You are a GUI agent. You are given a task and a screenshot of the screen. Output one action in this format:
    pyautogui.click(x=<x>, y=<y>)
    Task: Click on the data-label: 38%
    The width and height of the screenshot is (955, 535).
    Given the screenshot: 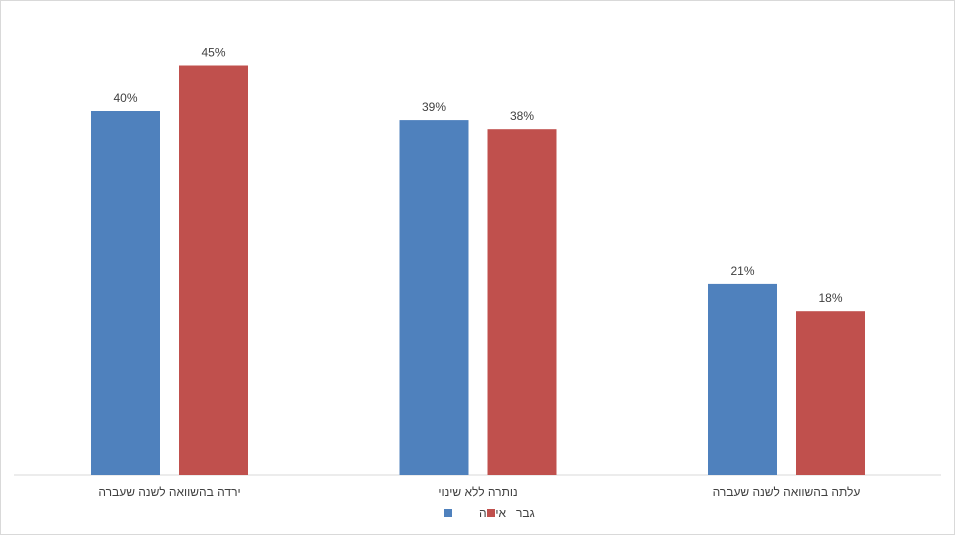 What is the action you would take?
    pyautogui.click(x=522, y=116)
    